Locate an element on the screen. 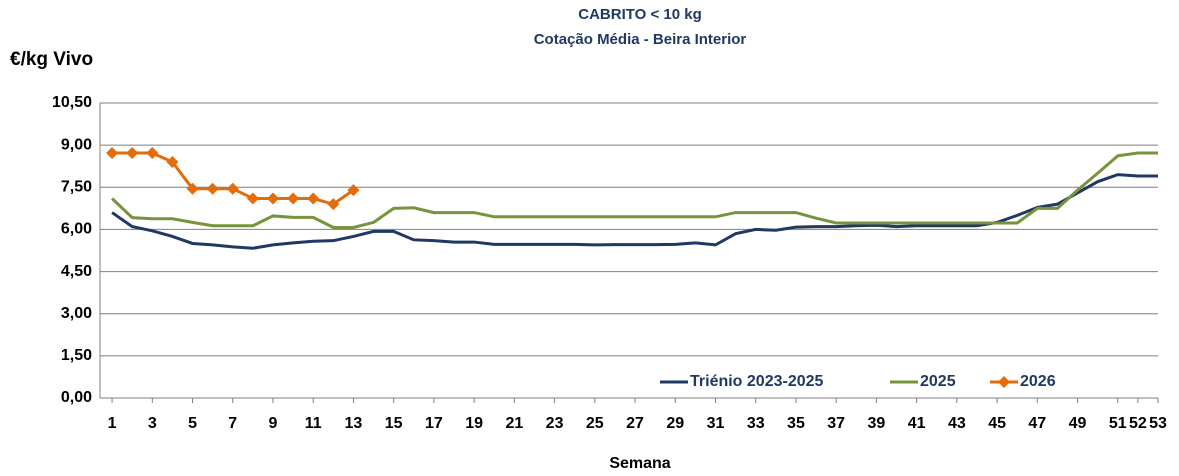 The image size is (1179, 476). y-tick-label: 10,50 is located at coordinates (72, 102).